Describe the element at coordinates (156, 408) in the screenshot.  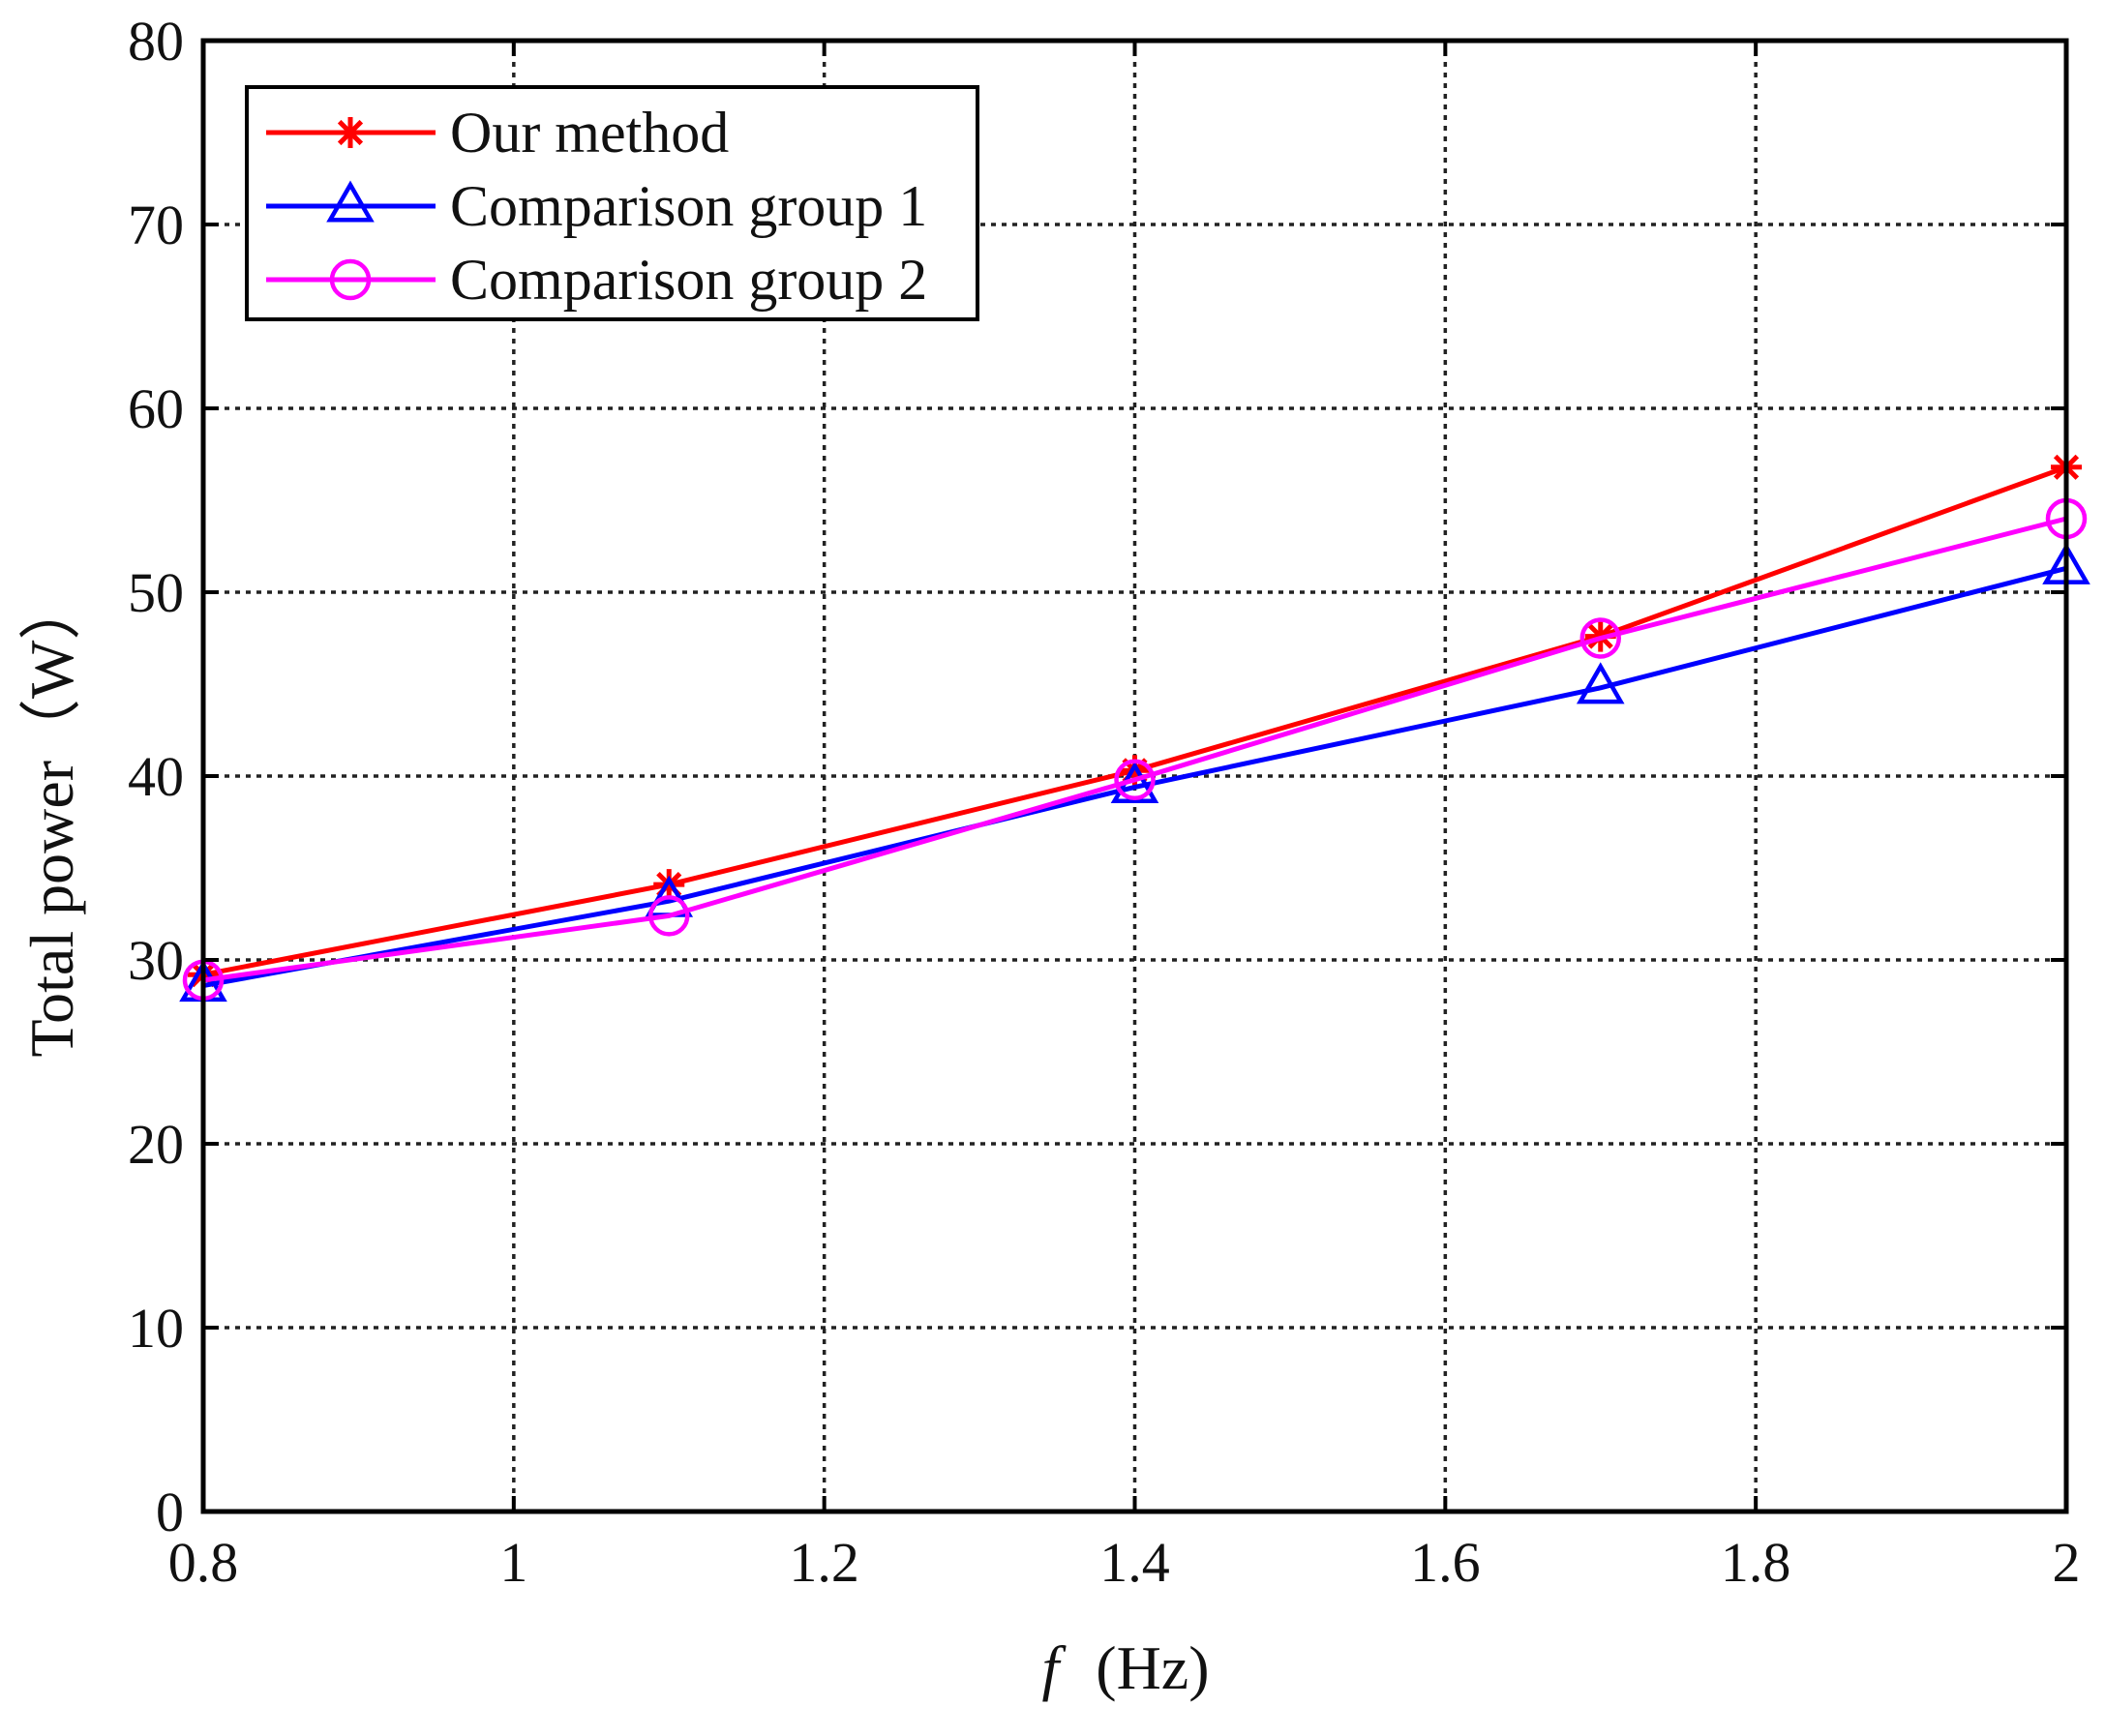
I see `y-tick-label: 60` at that location.